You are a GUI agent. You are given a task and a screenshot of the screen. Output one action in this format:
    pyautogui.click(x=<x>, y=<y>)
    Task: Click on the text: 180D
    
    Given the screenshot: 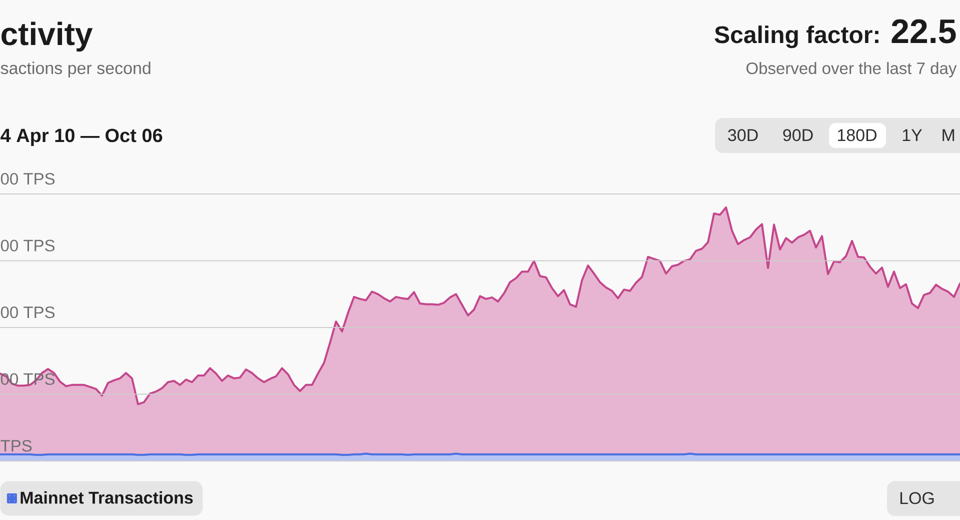 What is the action you would take?
    pyautogui.click(x=857, y=135)
    